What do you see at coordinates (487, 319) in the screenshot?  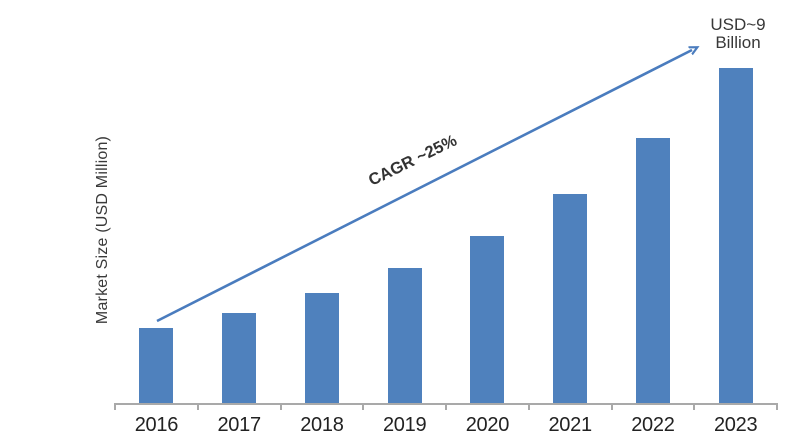 I see `bar-2020` at bounding box center [487, 319].